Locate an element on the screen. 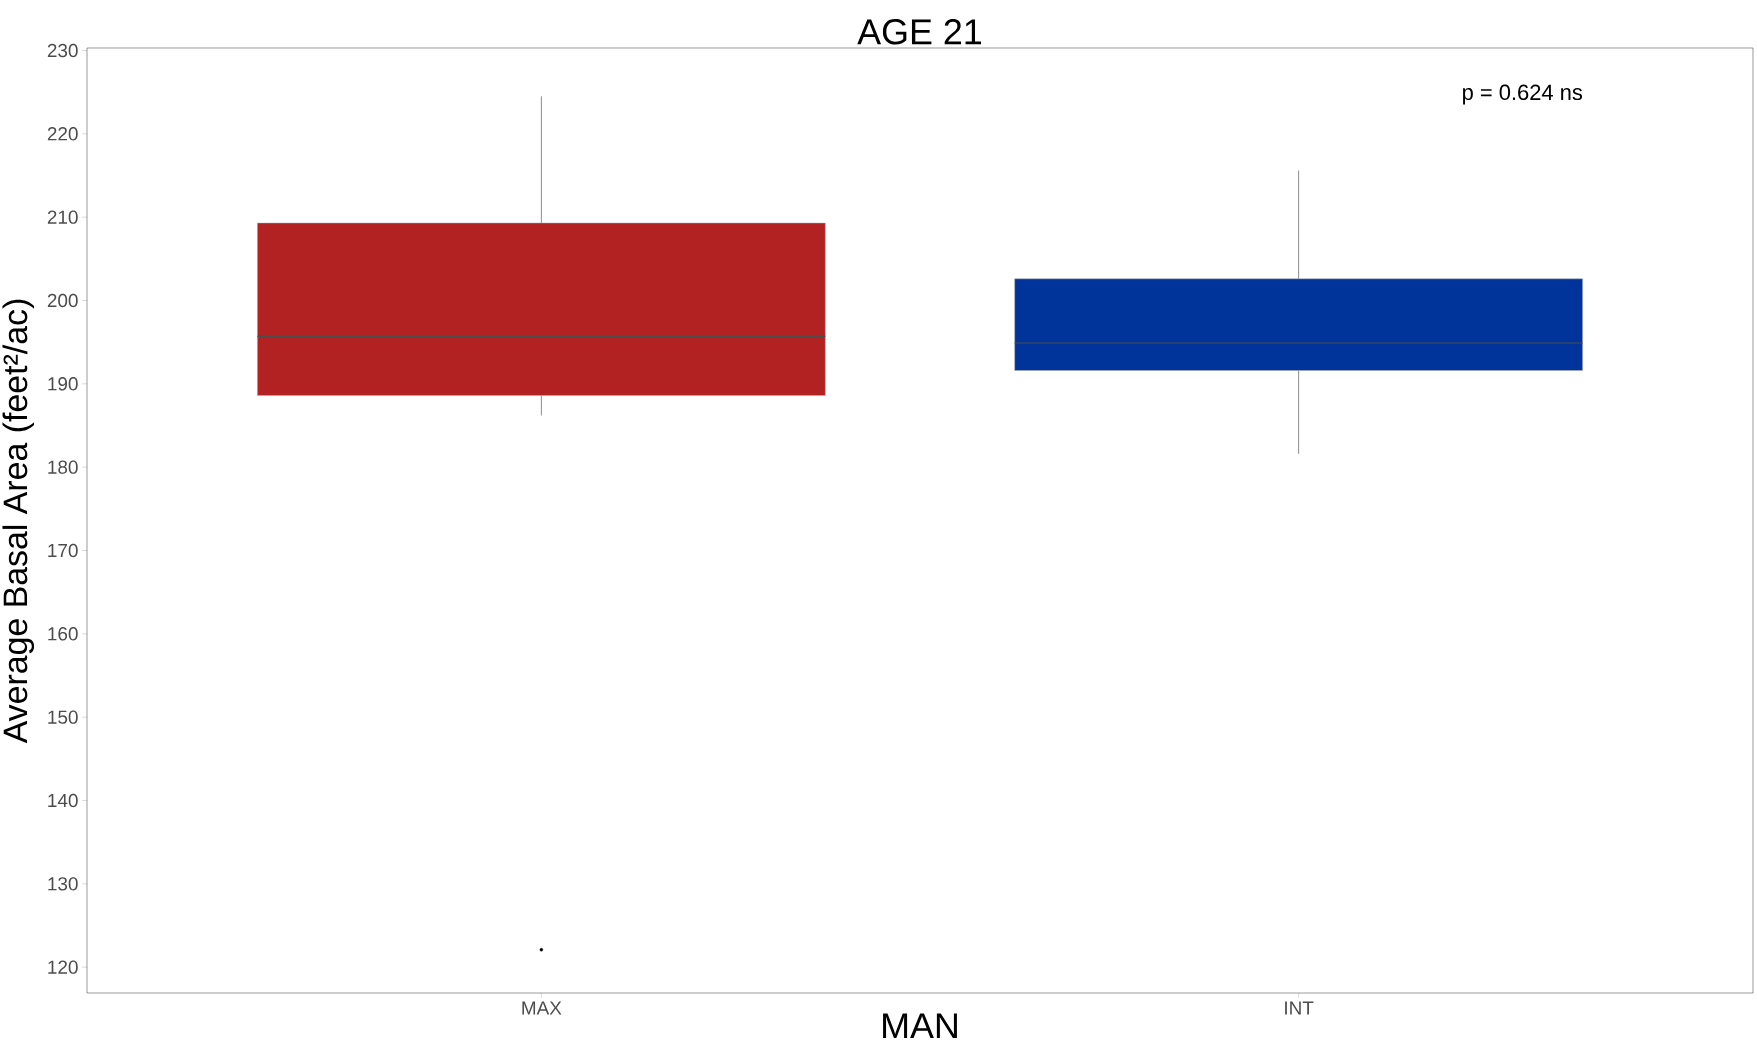 This screenshot has height=1049, width=1757. x-tick-label: INT is located at coordinates (1299, 1008).